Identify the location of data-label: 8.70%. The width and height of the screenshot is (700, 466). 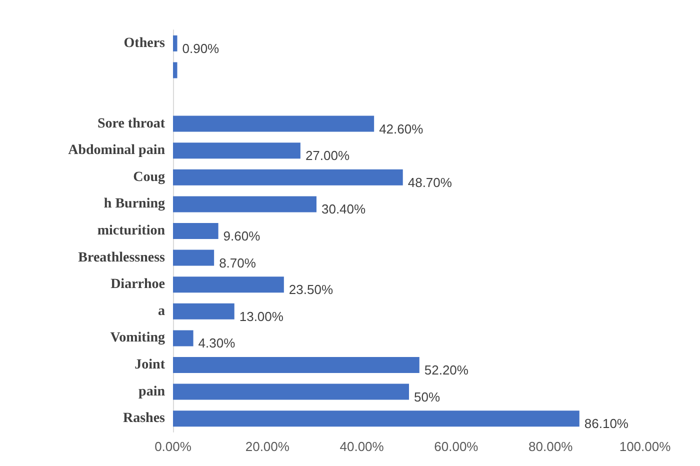
(237, 262).